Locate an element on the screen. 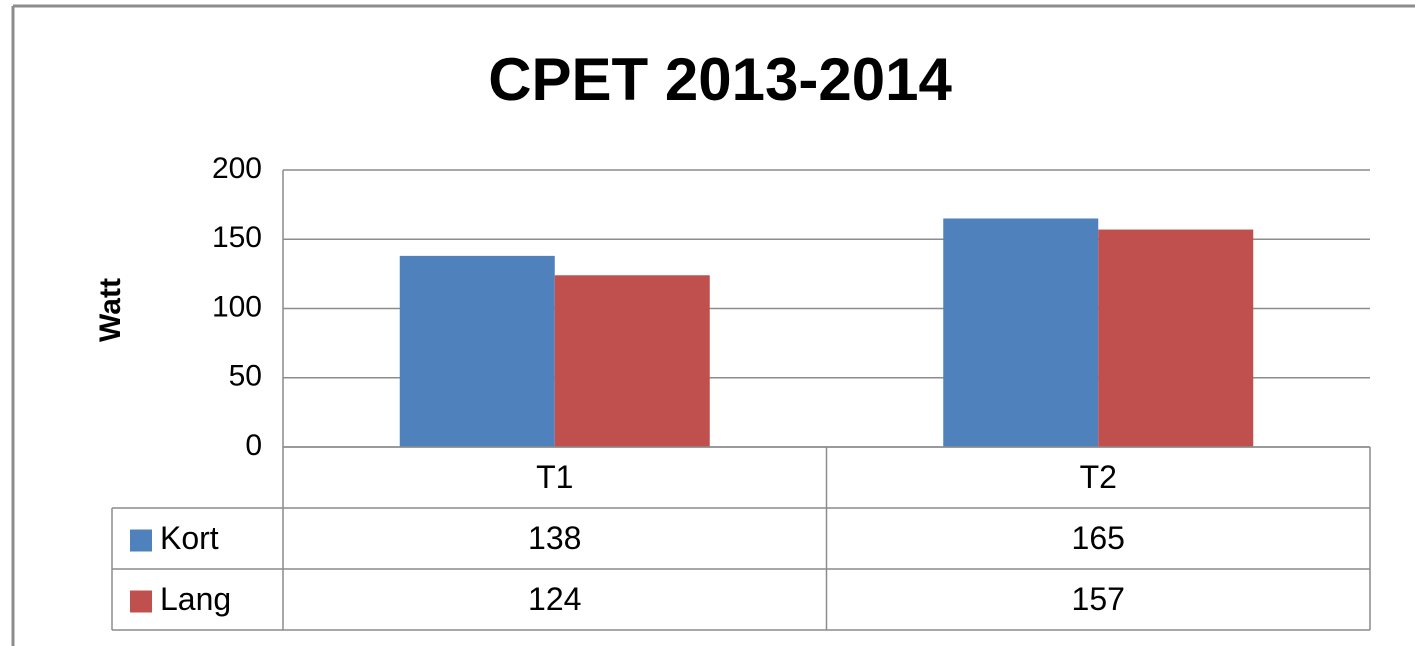 This screenshot has height=646, width=1415. x-tick-label: T1 is located at coordinates (554, 477).